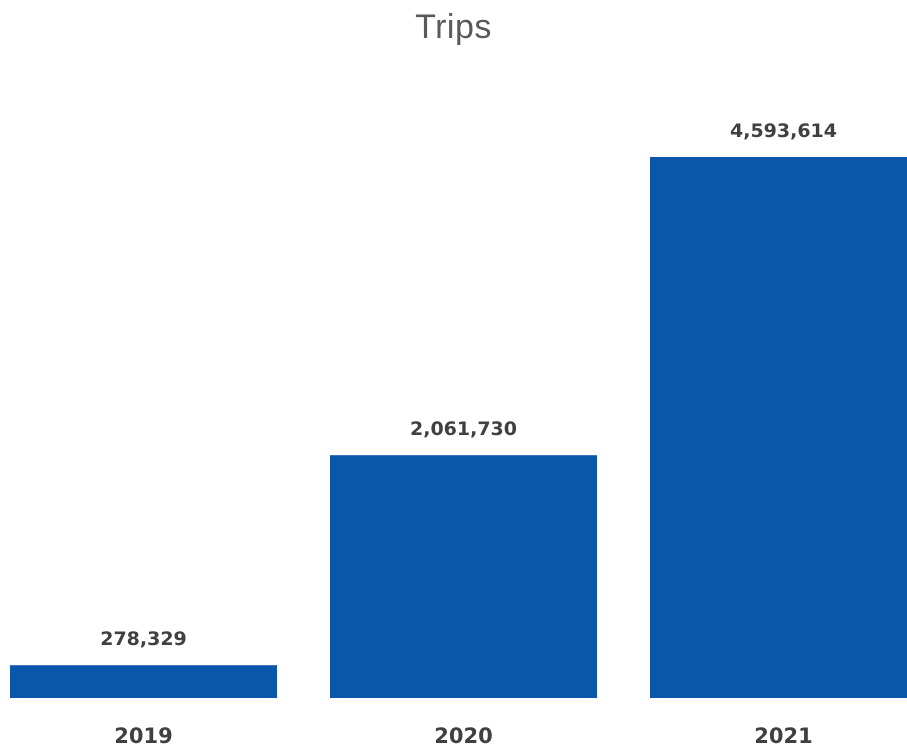 This screenshot has width=907, height=749. What do you see at coordinates (783, 131) in the screenshot?
I see `data-label-2021: 4,593,614` at bounding box center [783, 131].